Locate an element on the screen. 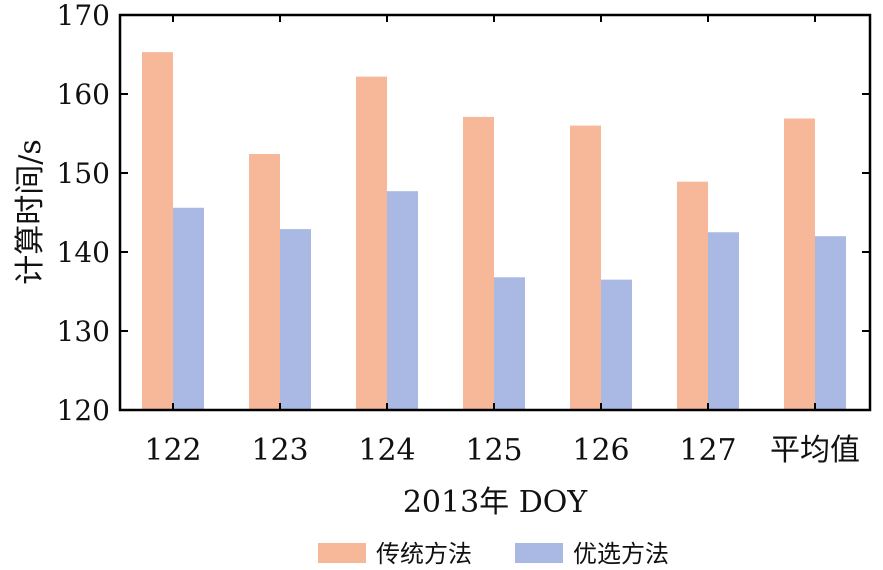 The image size is (883, 570). y-tick-label: 120 is located at coordinates (83, 410).